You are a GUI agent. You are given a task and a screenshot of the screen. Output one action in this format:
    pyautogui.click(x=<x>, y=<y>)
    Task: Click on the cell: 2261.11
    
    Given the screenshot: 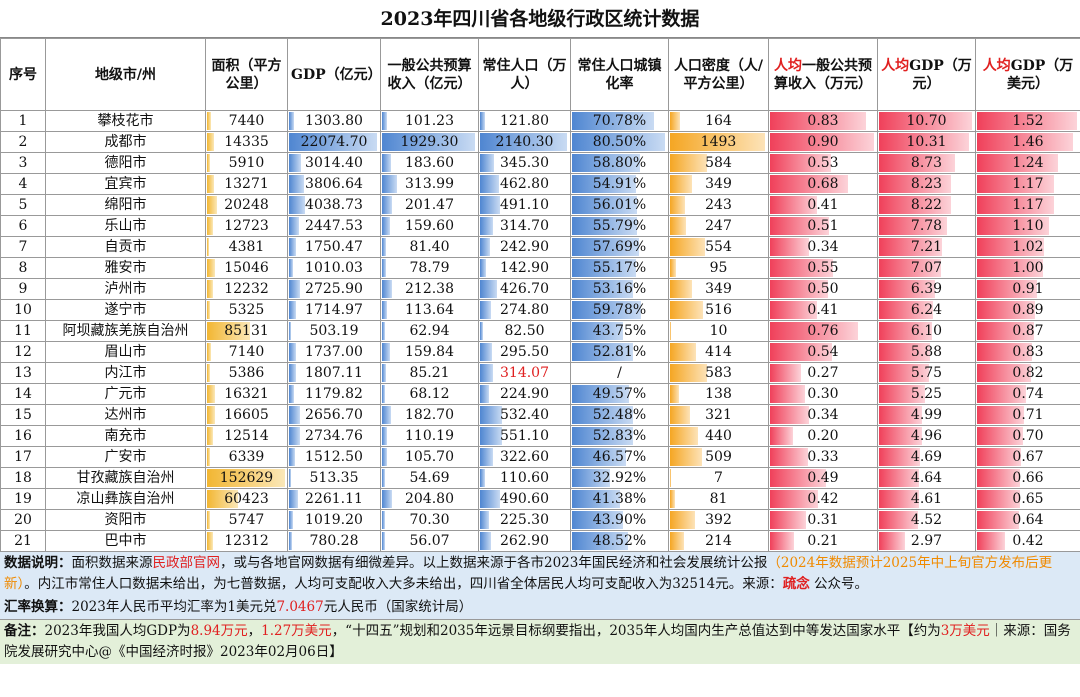 What is the action you would take?
    pyautogui.click(x=334, y=499)
    